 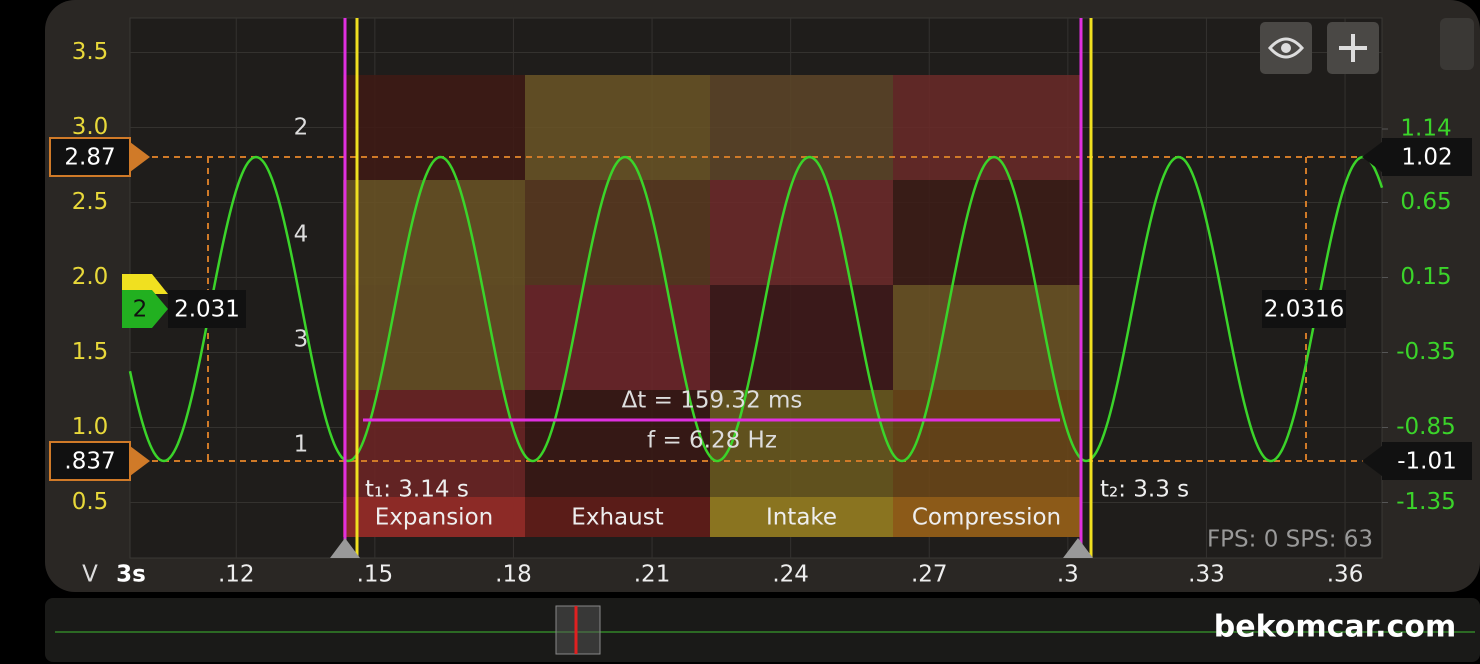 I want to click on stroke-label: Expansion, so click(x=434, y=518).